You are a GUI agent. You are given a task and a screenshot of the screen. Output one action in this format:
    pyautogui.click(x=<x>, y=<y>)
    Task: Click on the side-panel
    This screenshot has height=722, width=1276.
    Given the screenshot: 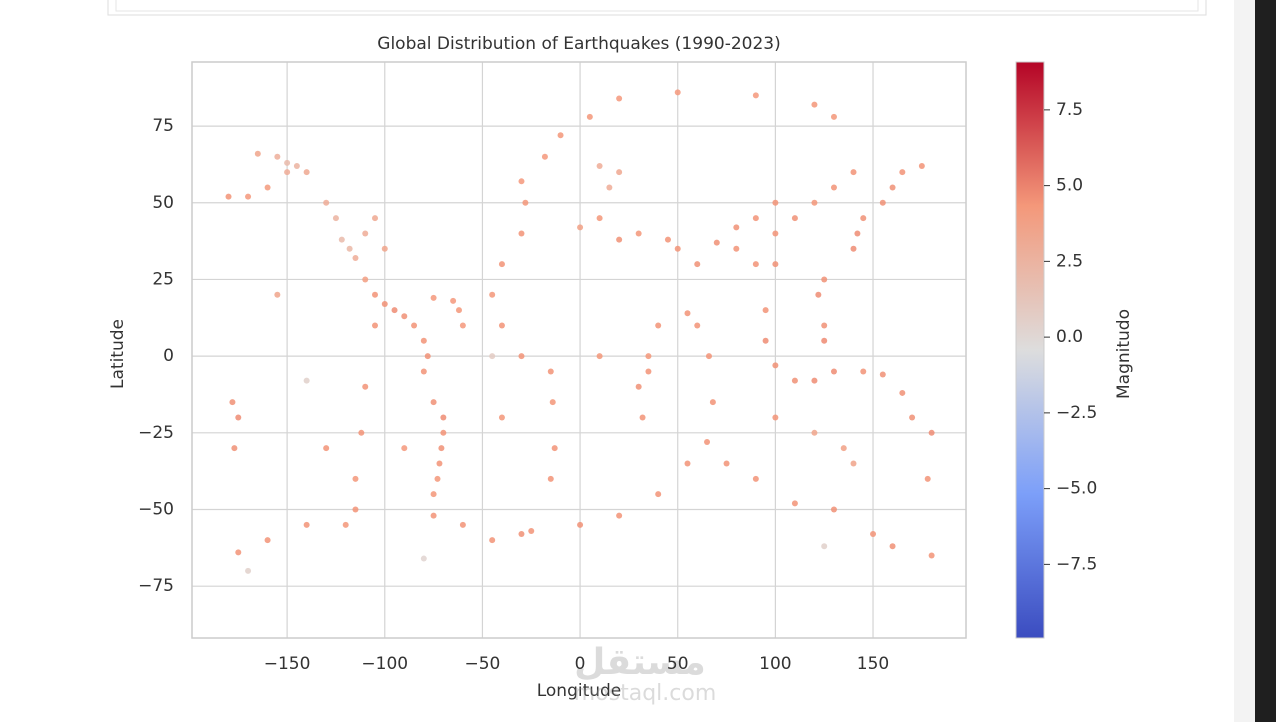 What is the action you would take?
    pyautogui.click(x=1265, y=361)
    